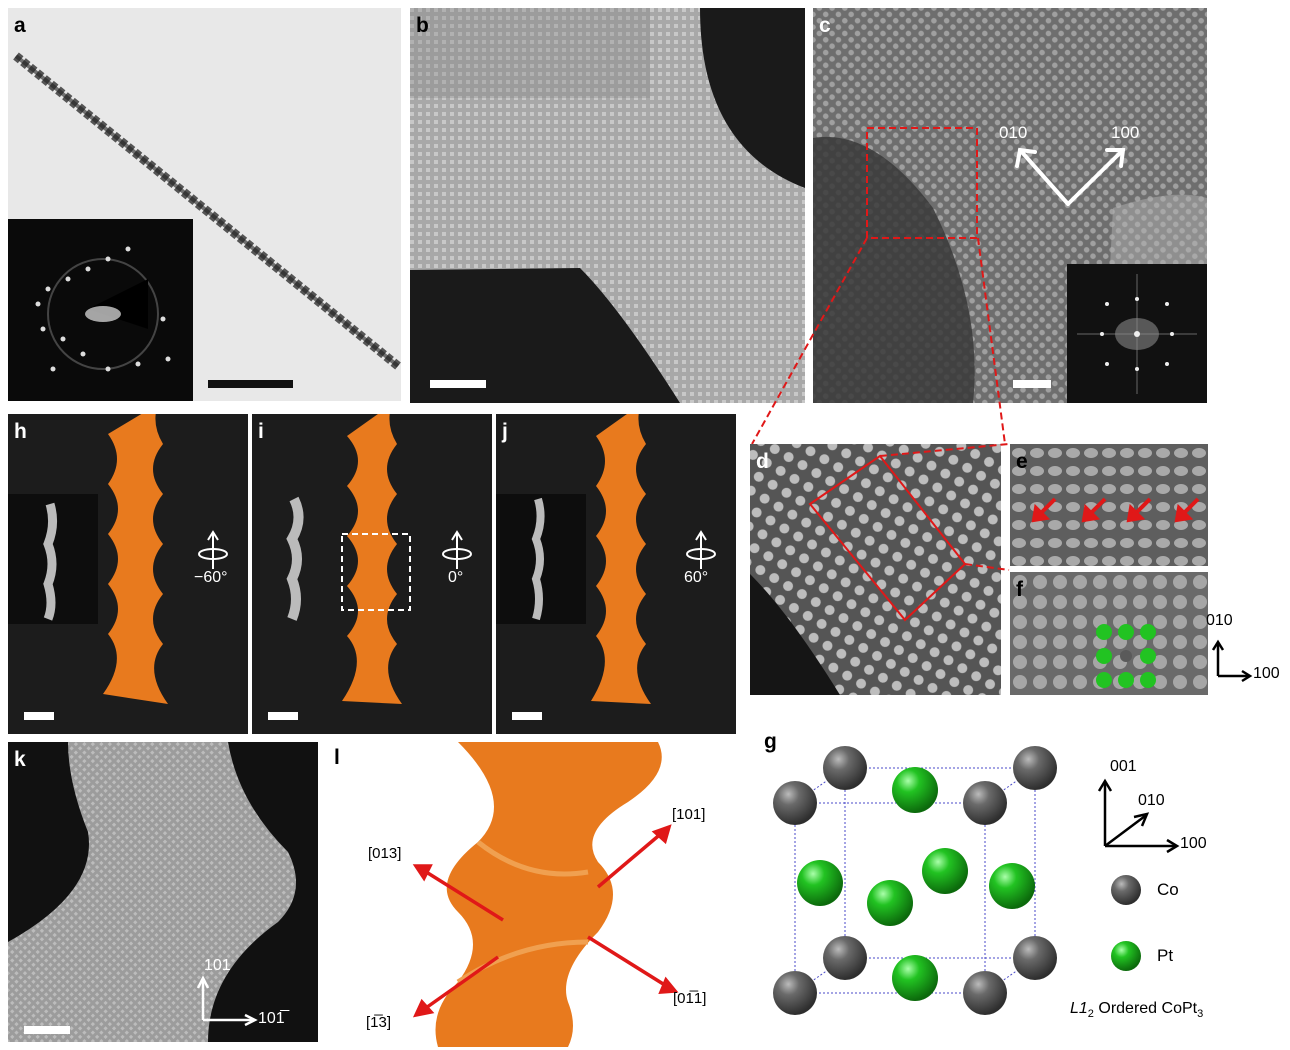 This screenshot has height=1050, width=1290. I want to click on tomogram-j, so click(606, 559).